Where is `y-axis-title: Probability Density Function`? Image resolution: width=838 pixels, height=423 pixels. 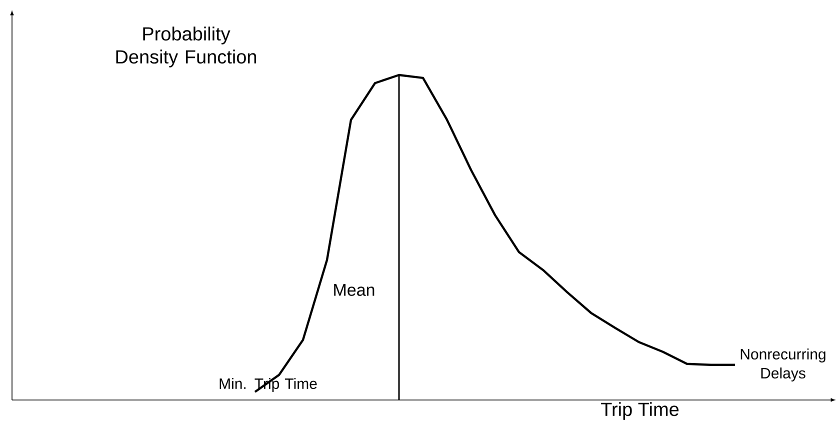
y-axis-title: Probability Density Function is located at coordinates (186, 47).